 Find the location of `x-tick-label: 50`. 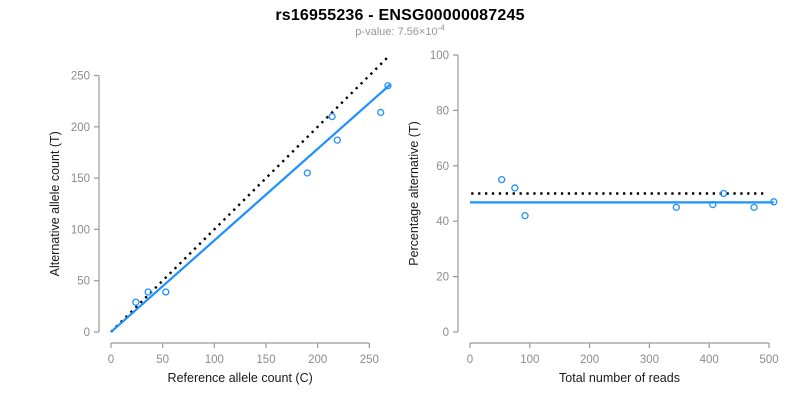

x-tick-label: 50 is located at coordinates (162, 360).